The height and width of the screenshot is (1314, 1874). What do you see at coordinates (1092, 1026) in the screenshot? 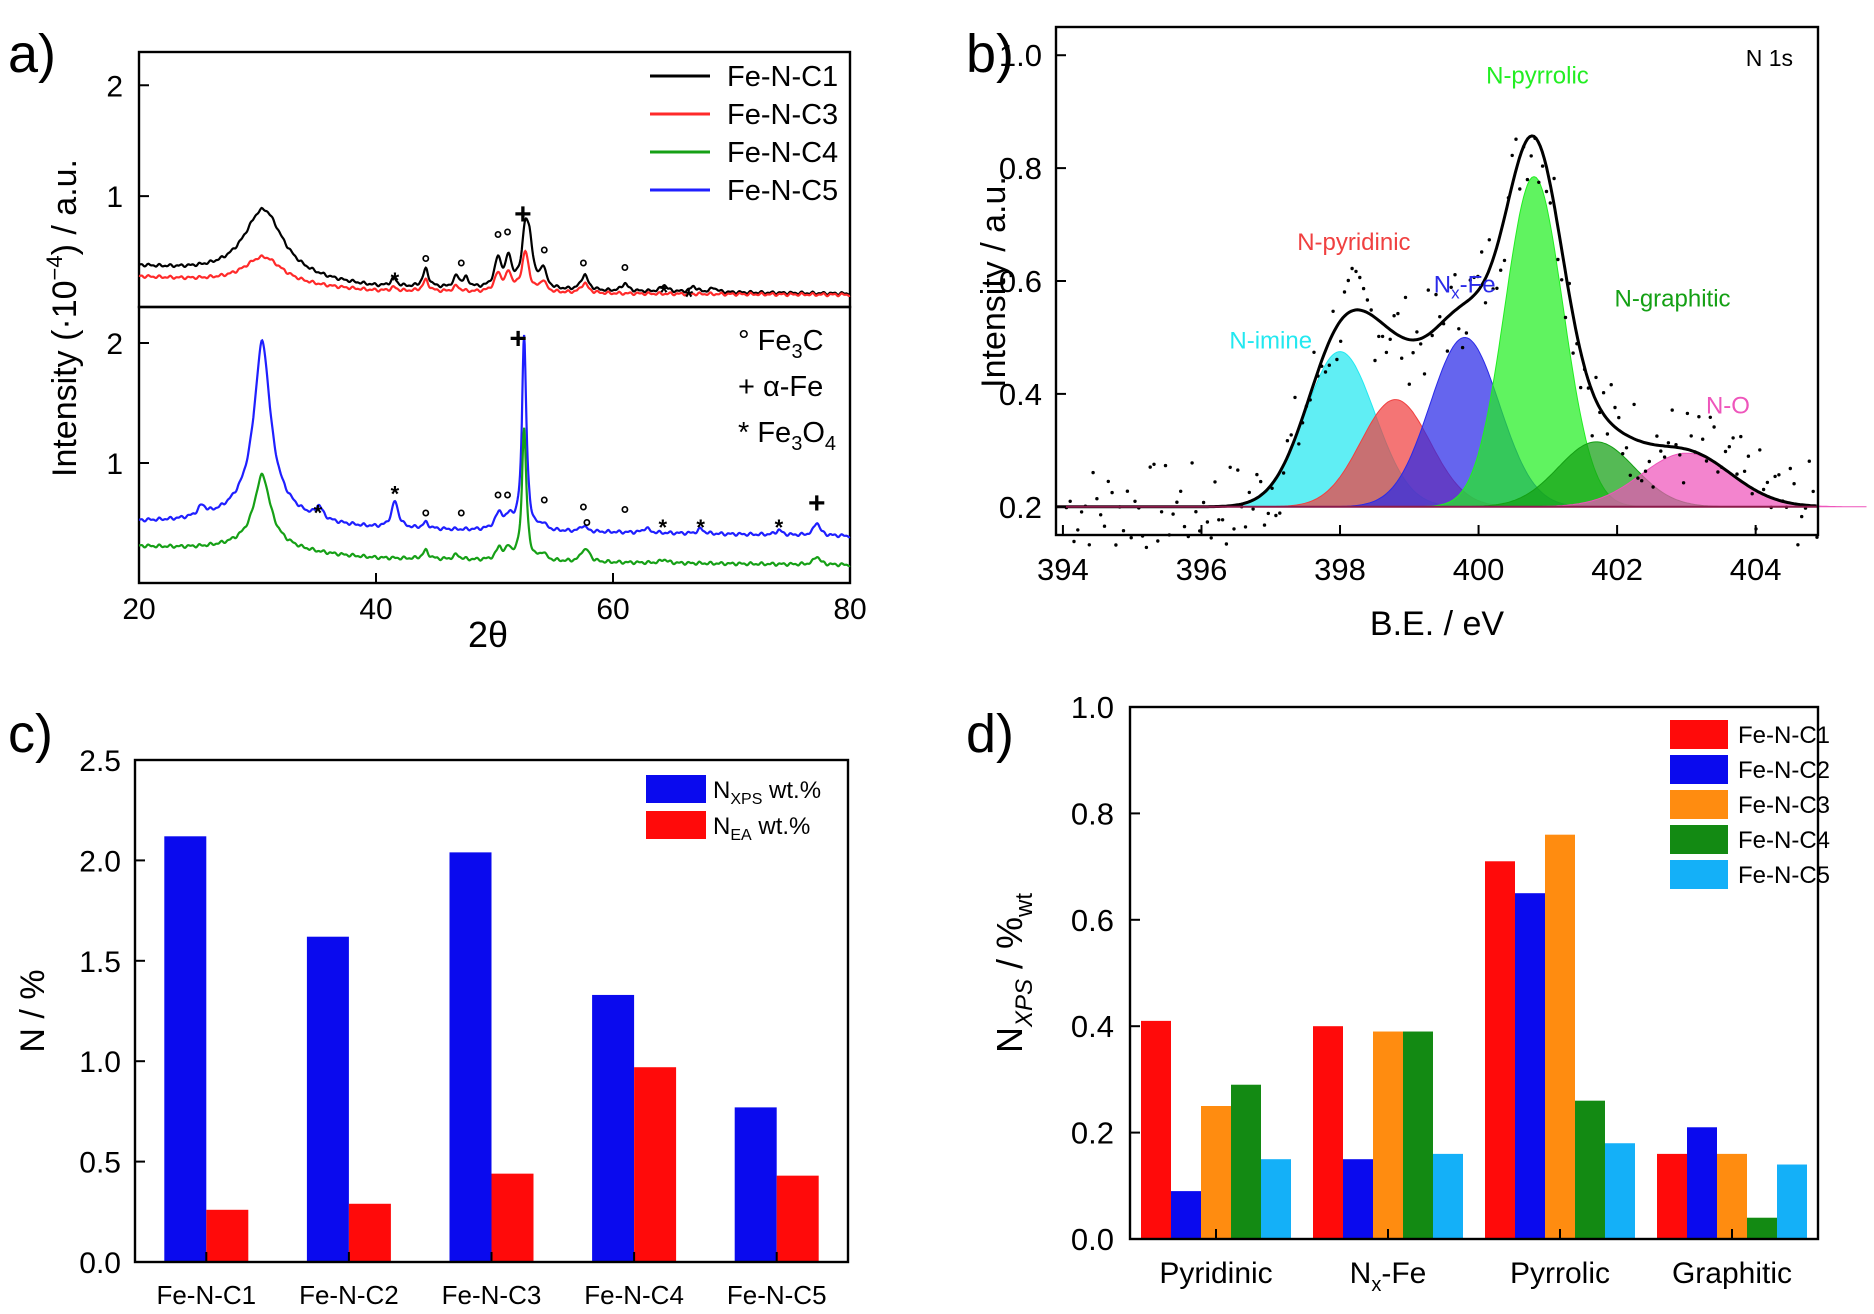
I see `panel-d-ytick-label: 0.4` at bounding box center [1092, 1026].